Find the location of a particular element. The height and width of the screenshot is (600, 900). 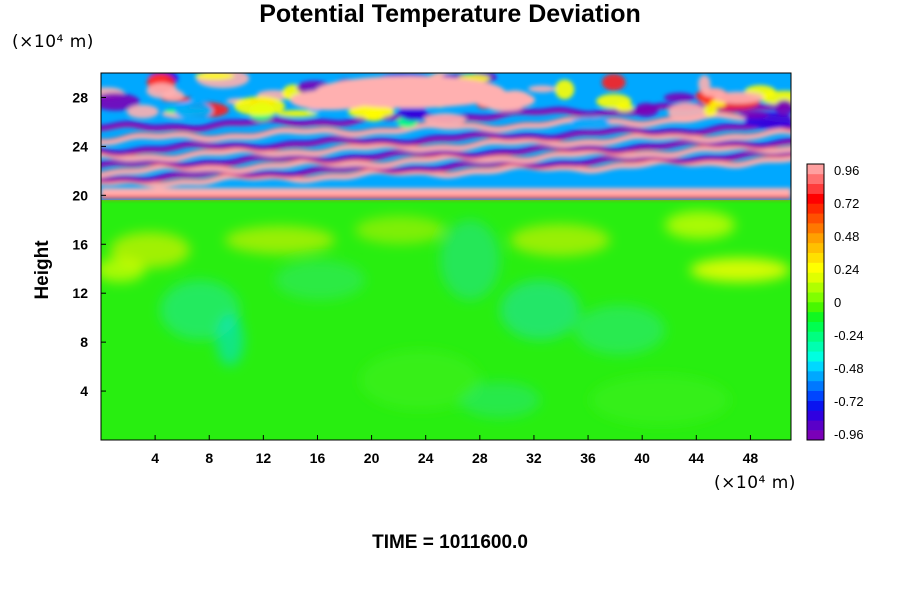

y-tick-label-3: 16 is located at coordinates (80, 244).